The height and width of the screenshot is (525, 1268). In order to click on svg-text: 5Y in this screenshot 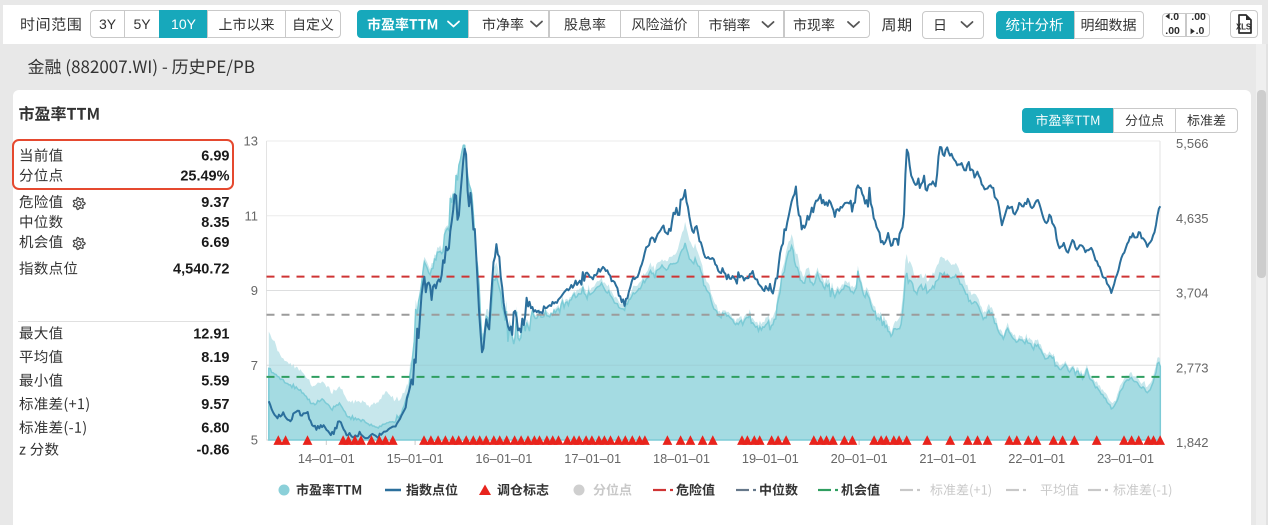, I will do `click(142, 24)`.